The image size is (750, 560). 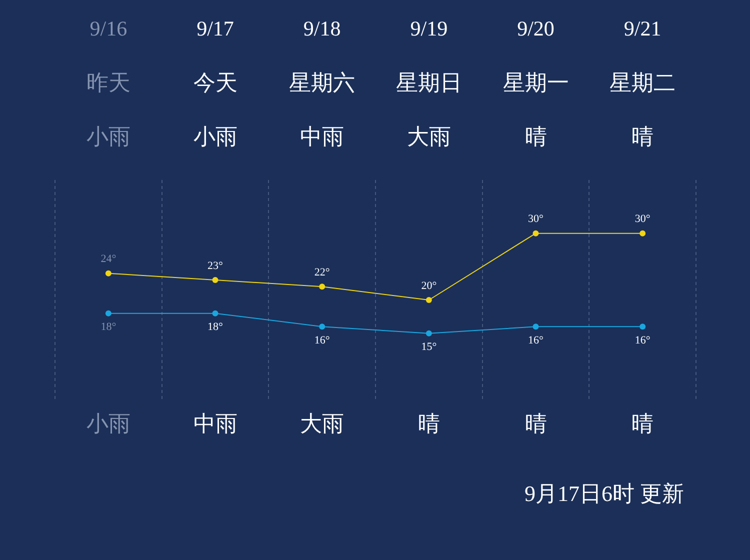 What do you see at coordinates (429, 28) in the screenshot?
I see `x-tick-label: 9/19` at bounding box center [429, 28].